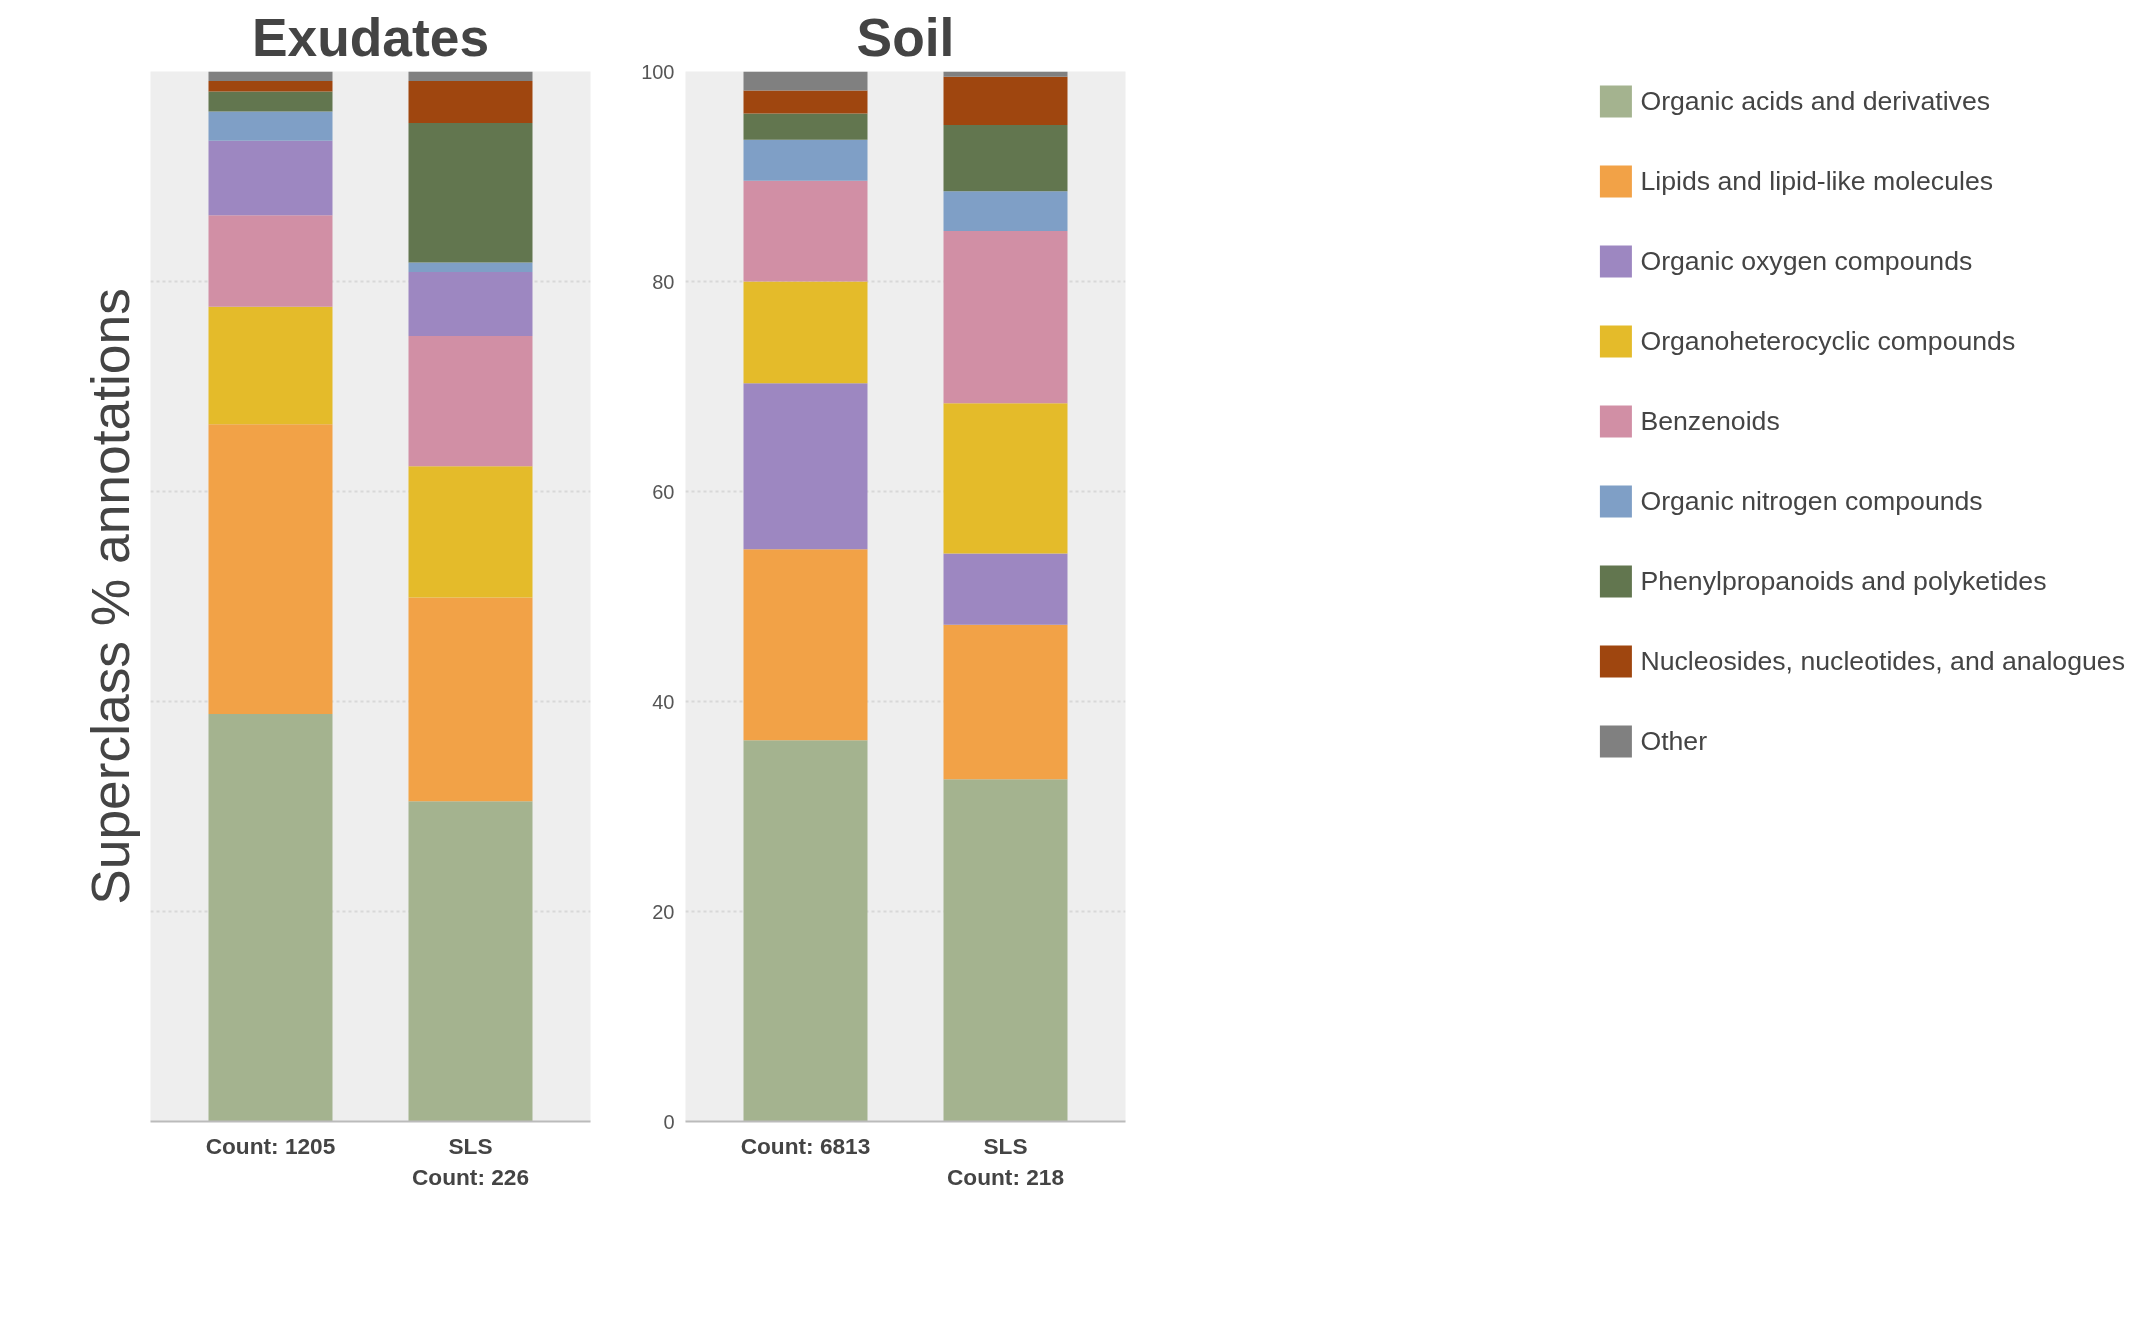  I want to click on legend-label: Phenylpropanoids and polyketides, so click(1843, 581).